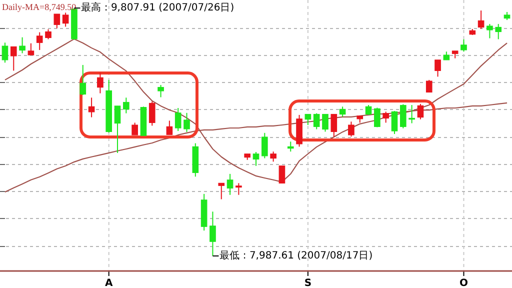  Describe the element at coordinates (108, 283) in the screenshot. I see `xtick: A` at that location.